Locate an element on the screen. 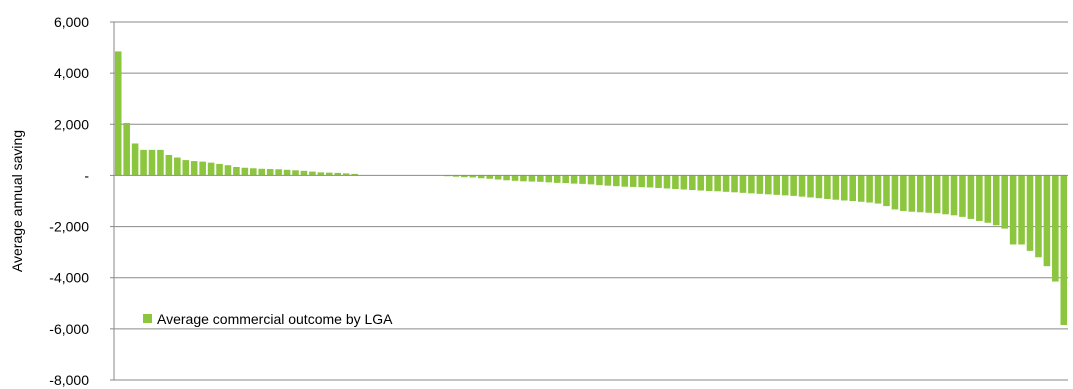  y-tick-label: 6,000 is located at coordinates (71, 22).